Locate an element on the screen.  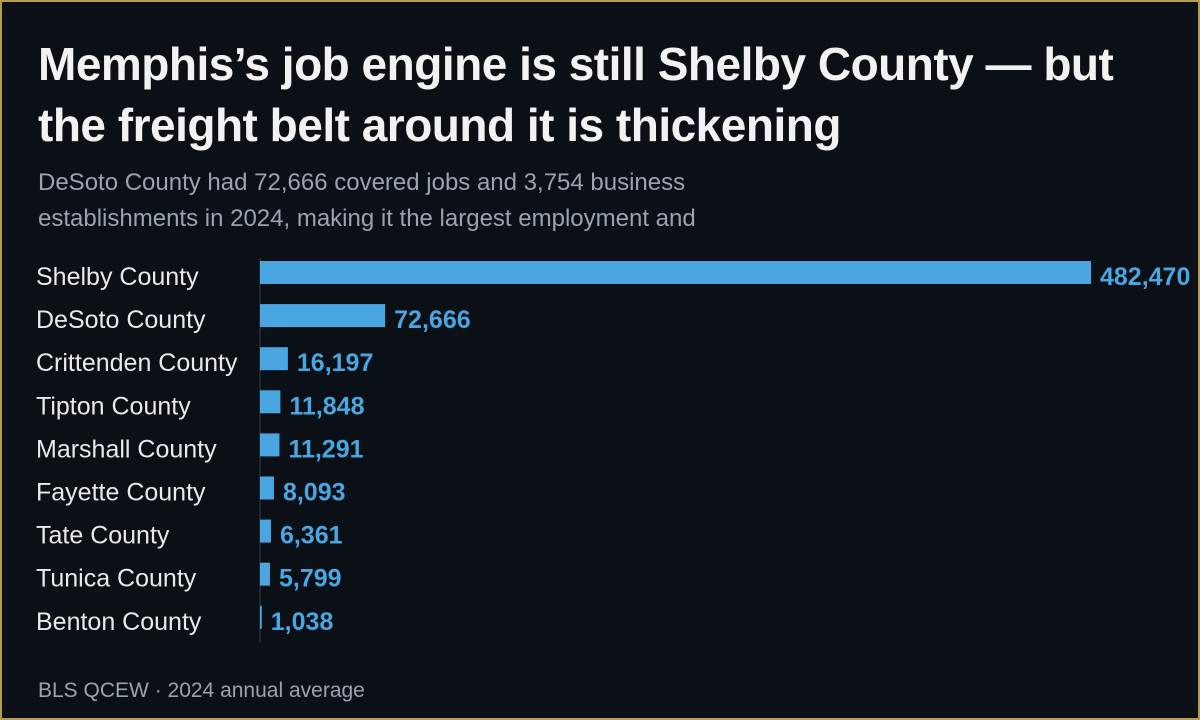
value-label: 11,848 is located at coordinates (326, 406).